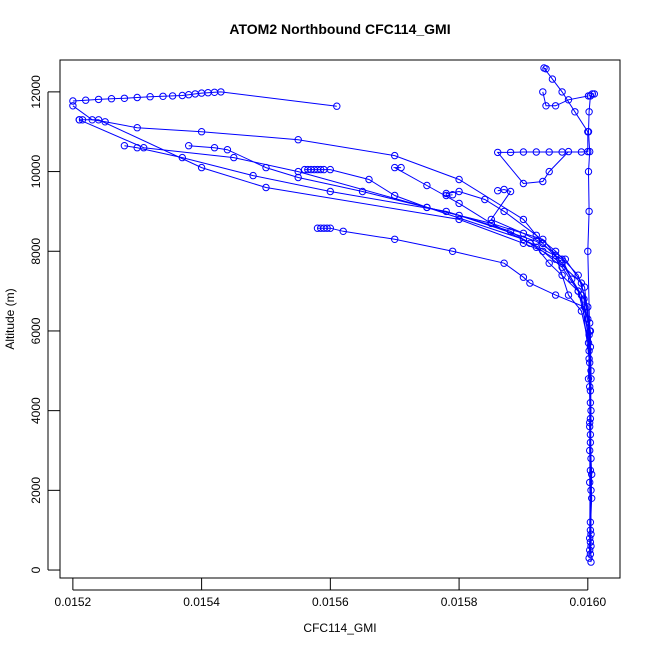  I want to click on y-tick-label: 4000, so click(36, 410).